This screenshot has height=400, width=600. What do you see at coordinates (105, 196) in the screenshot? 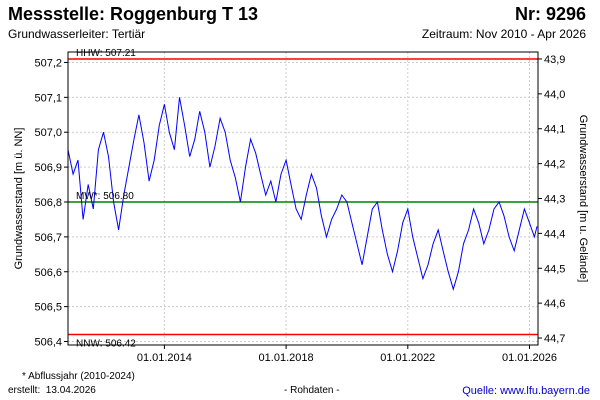
I see `reference-label-mw: MW*: 506.80` at bounding box center [105, 196].